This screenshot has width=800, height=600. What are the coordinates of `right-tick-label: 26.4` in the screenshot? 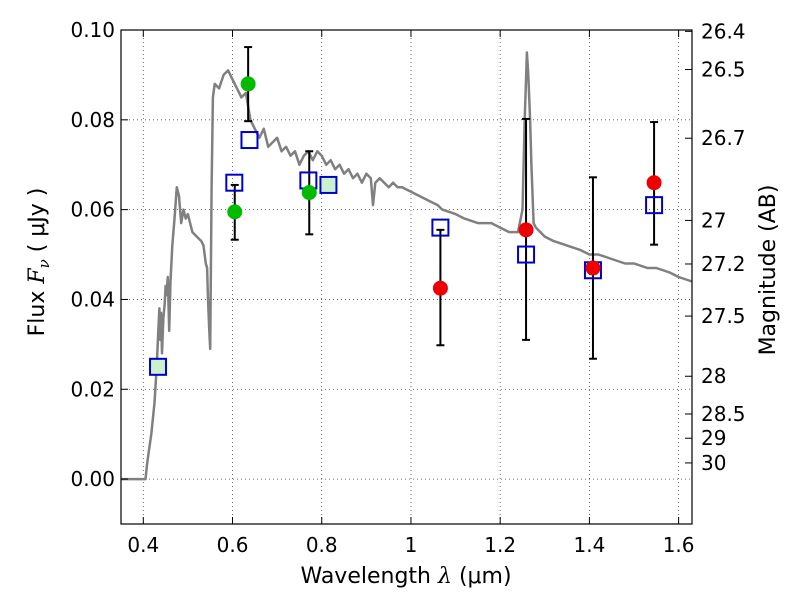 It's located at (723, 31).